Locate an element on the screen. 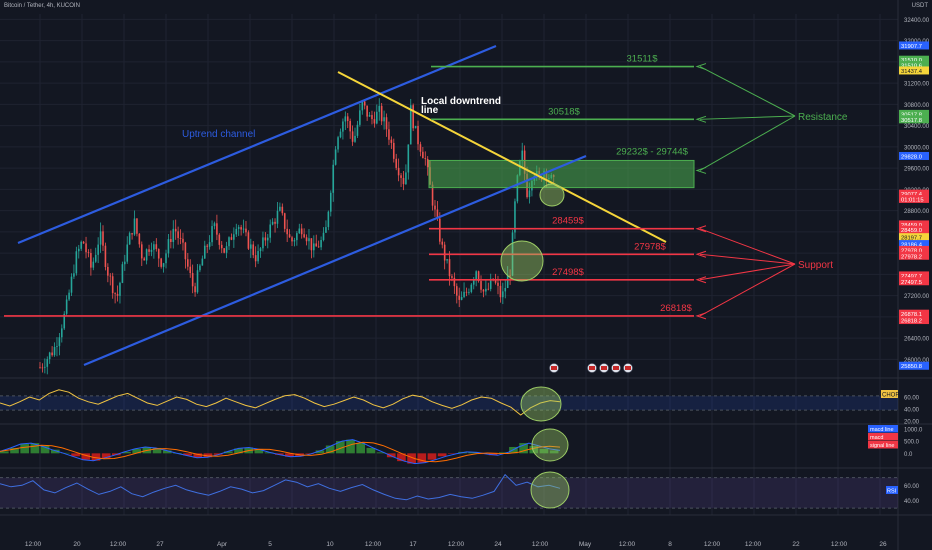 The height and width of the screenshot is (550, 932). price-badge: 26818.2 is located at coordinates (911, 322).